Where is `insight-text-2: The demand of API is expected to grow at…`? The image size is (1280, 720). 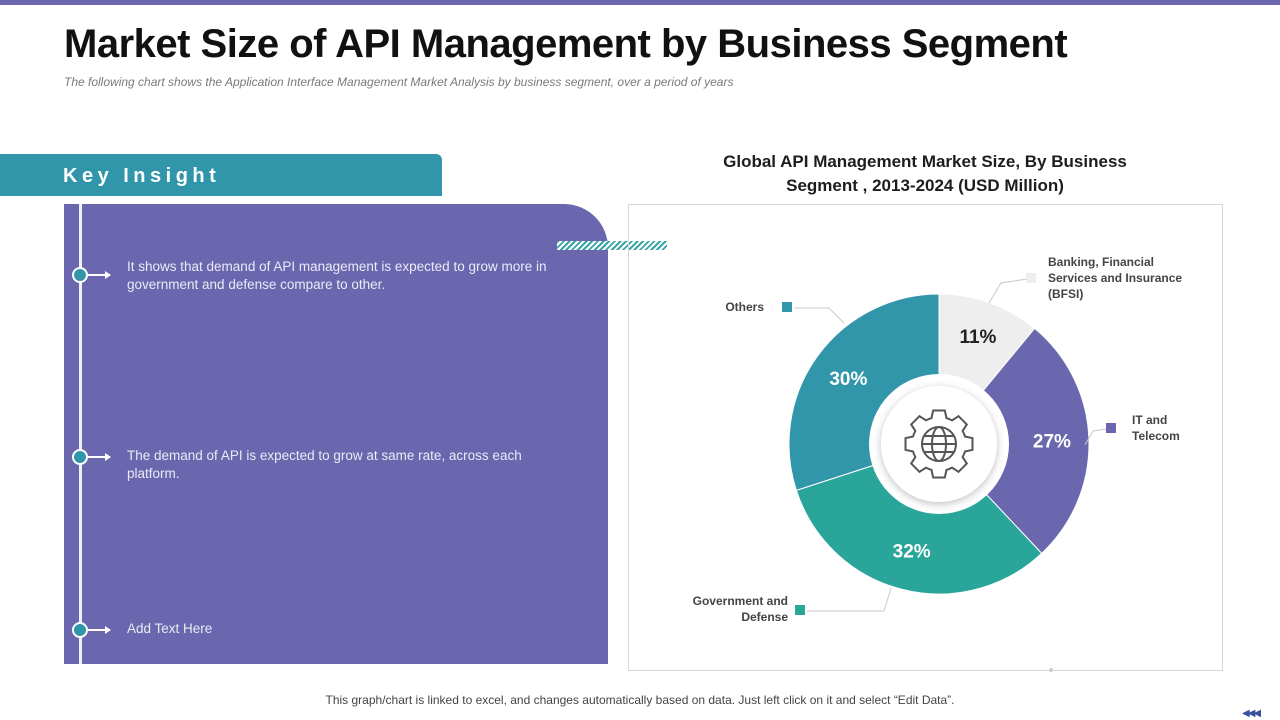 insight-text-2: The demand of API is expected to grow at… is located at coordinates (324, 464).